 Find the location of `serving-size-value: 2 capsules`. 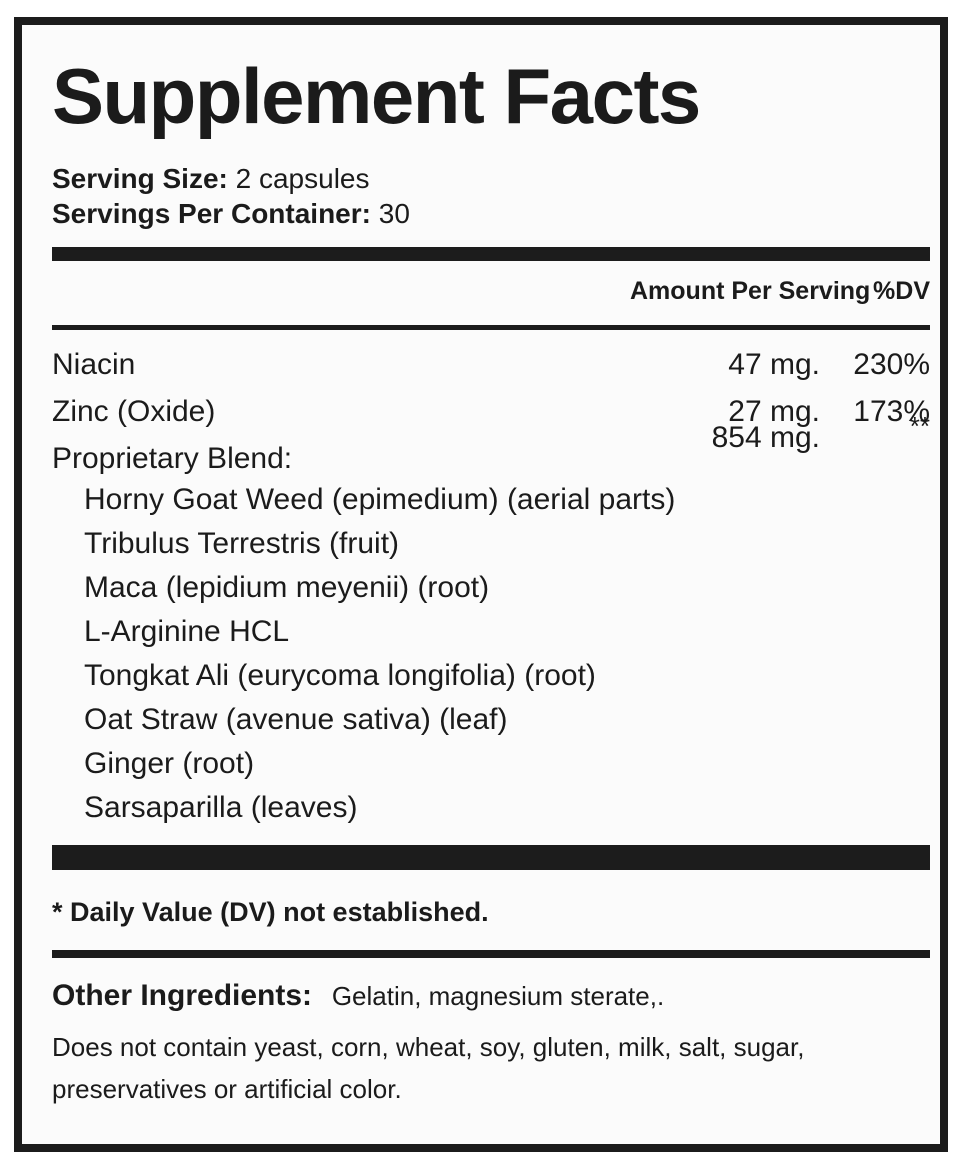

serving-size-value: 2 capsules is located at coordinates (302, 178).